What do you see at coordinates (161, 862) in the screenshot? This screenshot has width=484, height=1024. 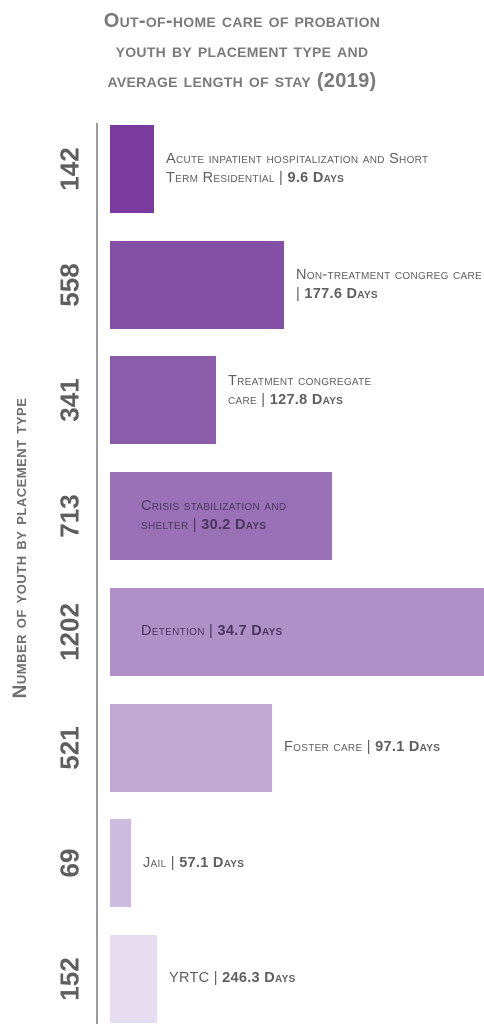 I see `bar-label-text: Jail |` at bounding box center [161, 862].